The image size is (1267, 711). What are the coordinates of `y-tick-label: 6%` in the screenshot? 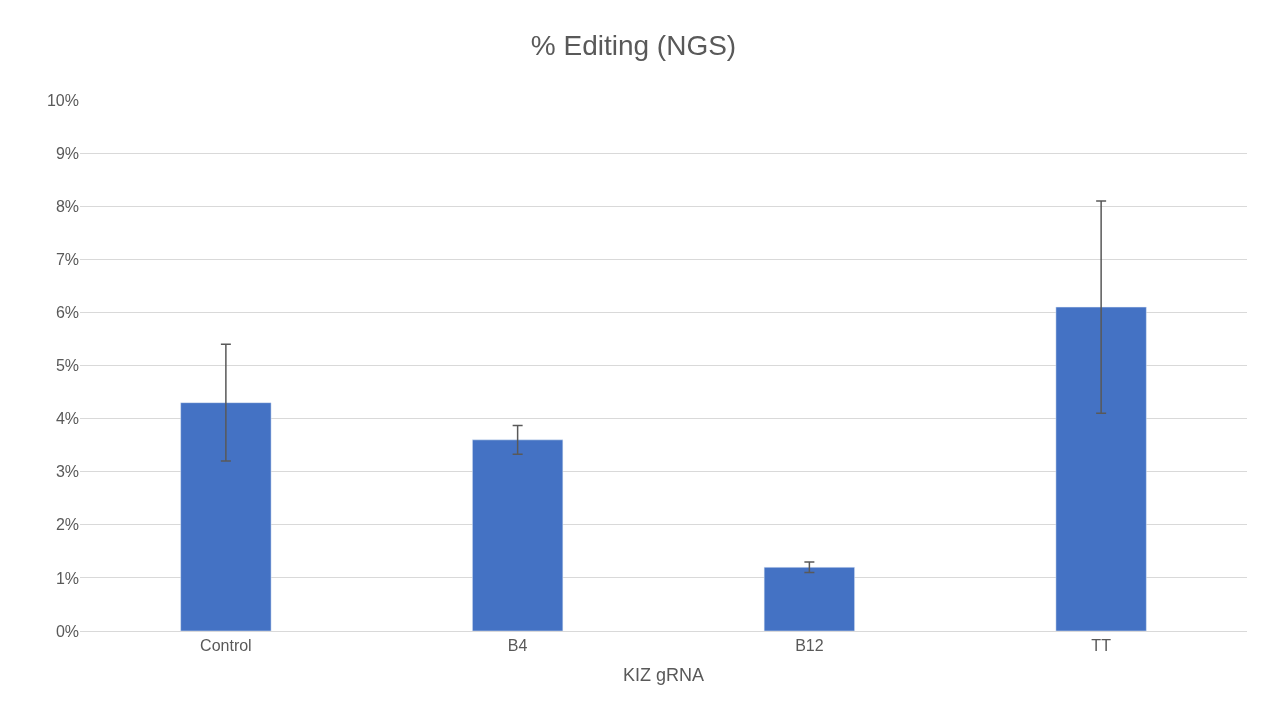 It's located at (67, 312).